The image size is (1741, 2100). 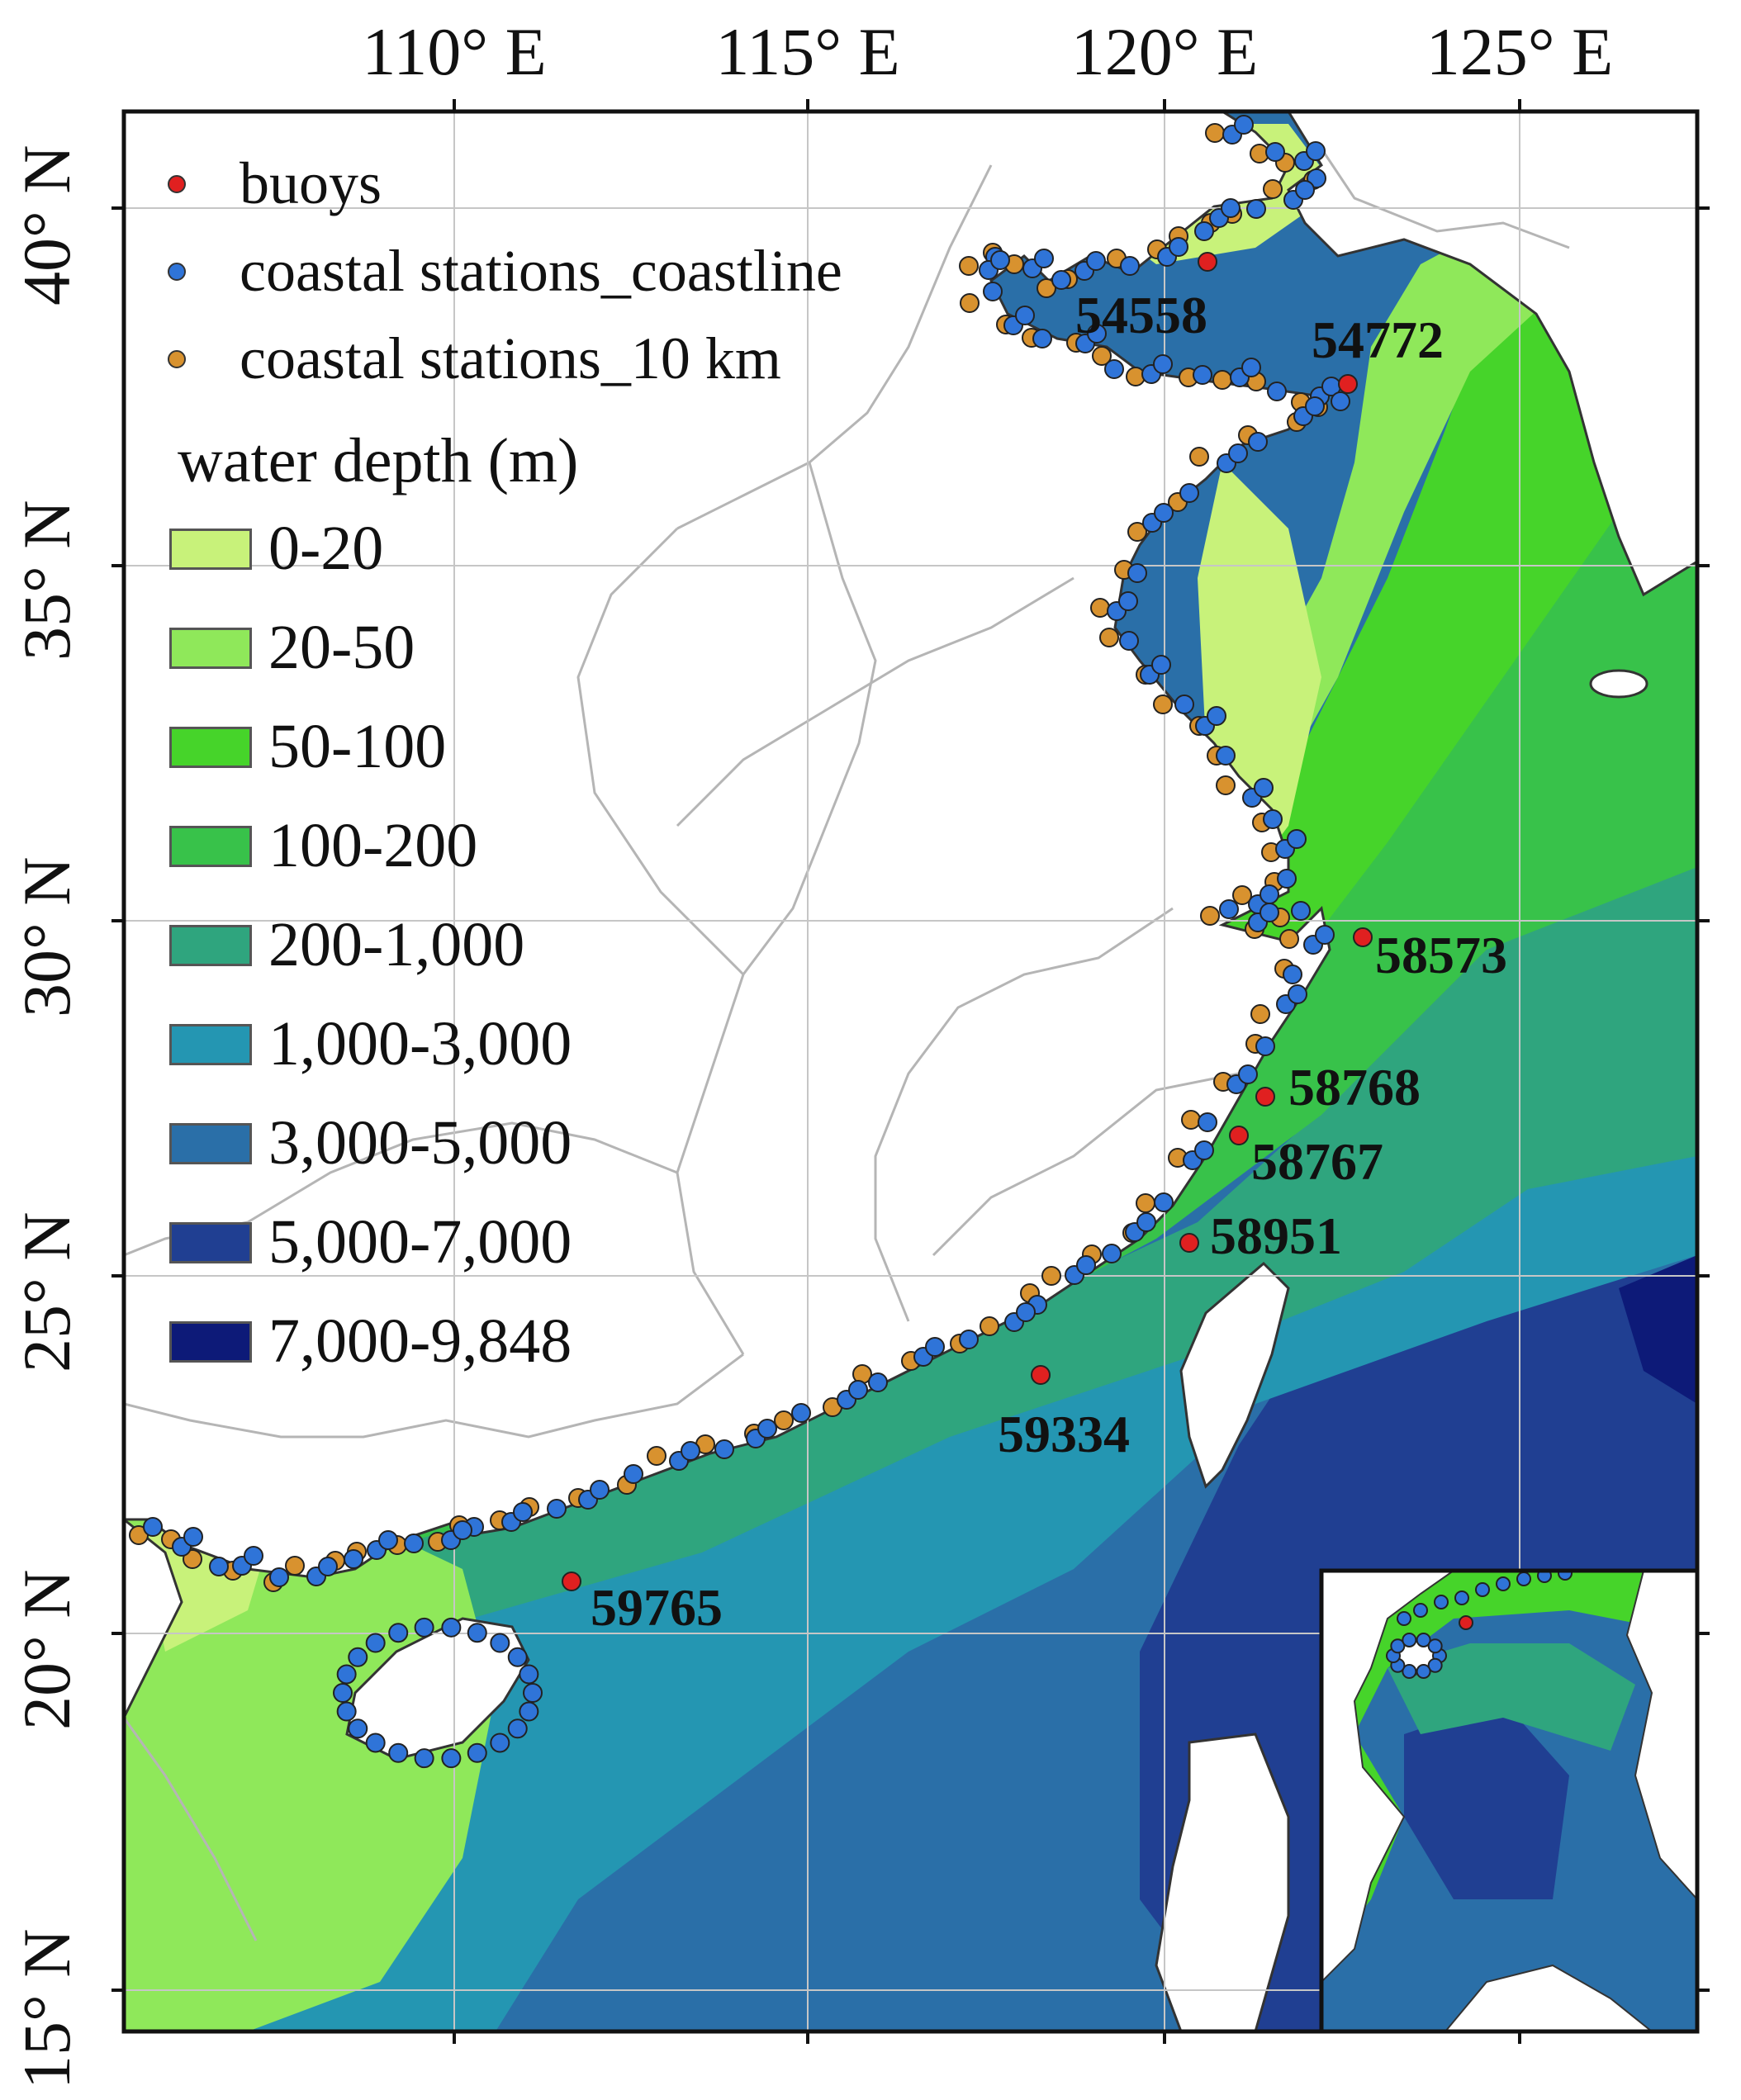 I want to click on depth-label-4: 200-1,000, so click(x=396, y=944).